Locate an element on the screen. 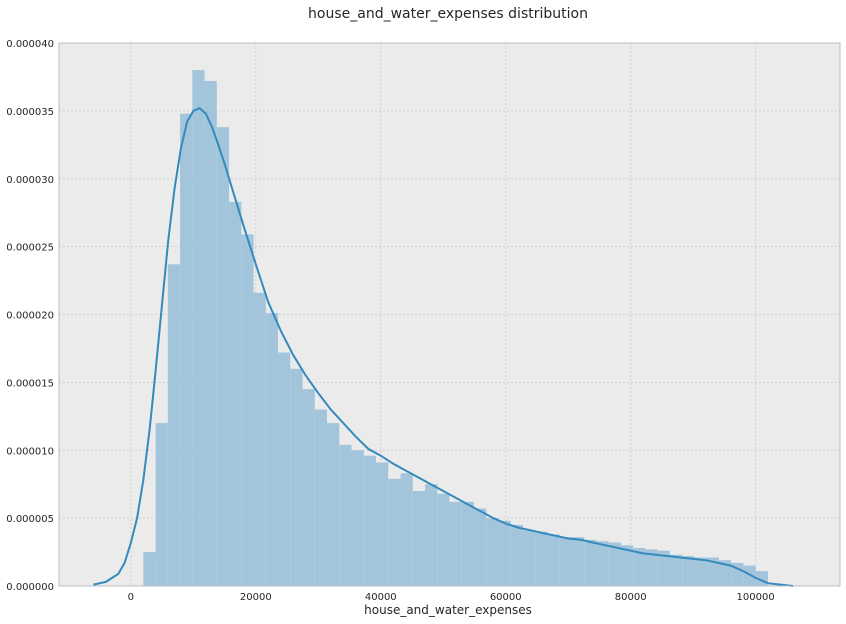 The image size is (846, 624). y-tick-label: 0.000010 is located at coordinates (30, 451).